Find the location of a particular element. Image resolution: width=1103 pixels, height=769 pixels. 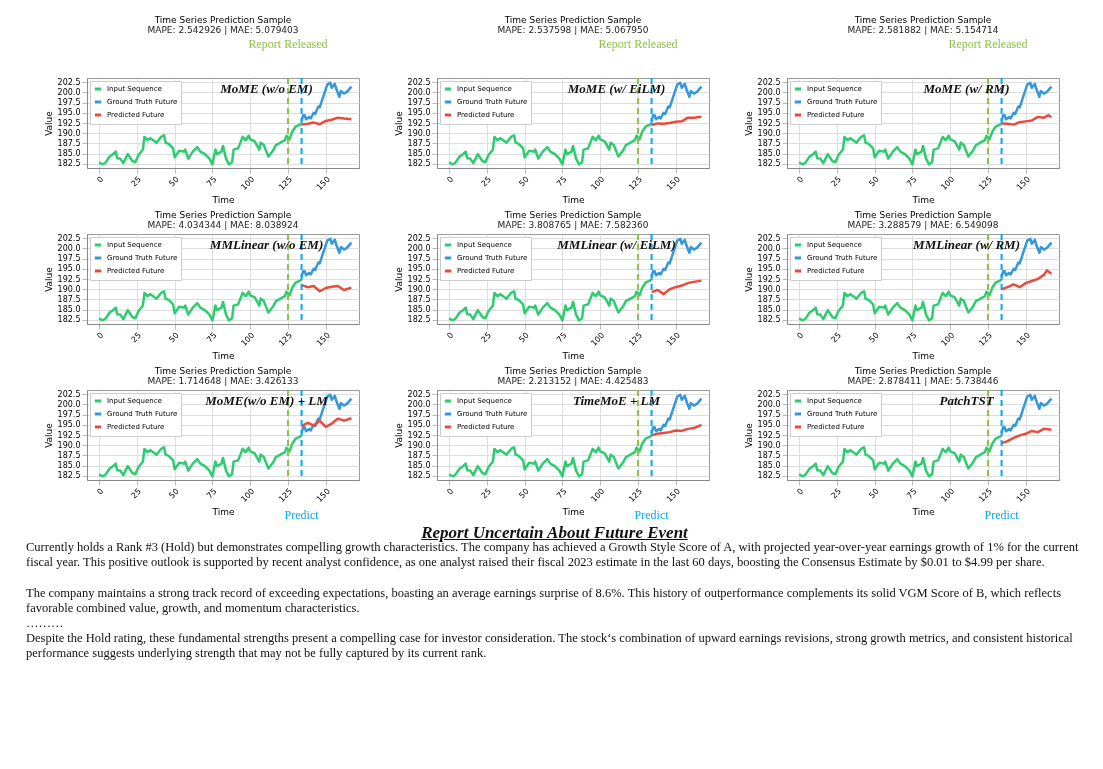

annotation: MMLinear (w/o EM) is located at coordinates (266, 244).